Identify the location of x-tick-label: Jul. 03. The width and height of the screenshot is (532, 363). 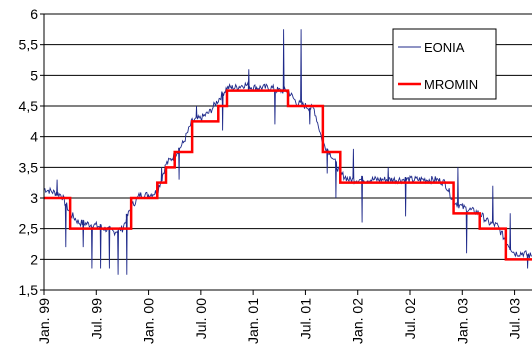
(515, 318).